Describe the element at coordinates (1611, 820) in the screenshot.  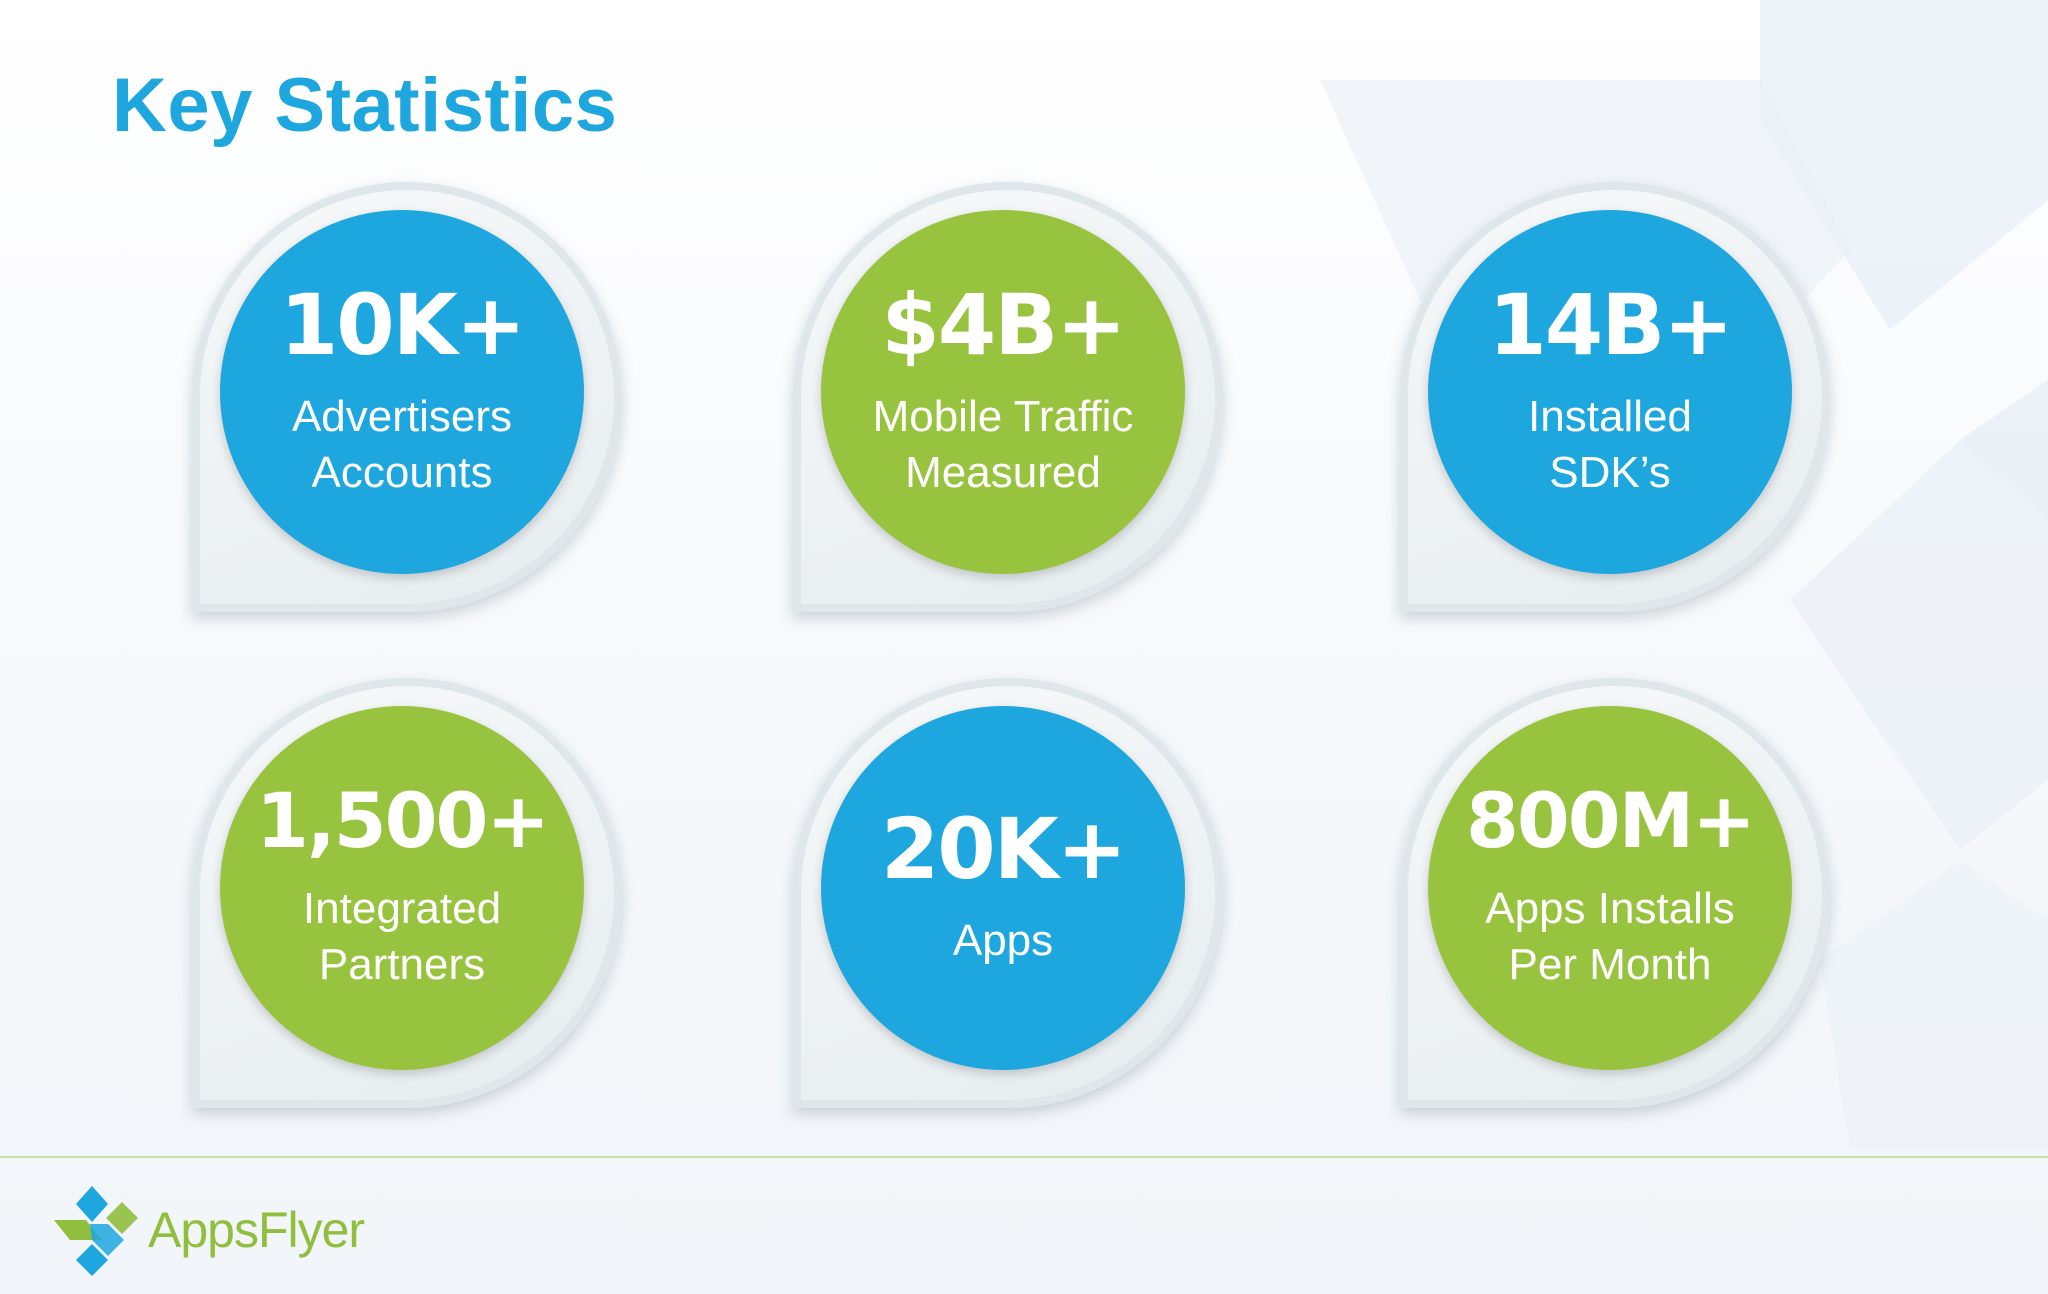
I see `stat-value: 800M+` at that location.